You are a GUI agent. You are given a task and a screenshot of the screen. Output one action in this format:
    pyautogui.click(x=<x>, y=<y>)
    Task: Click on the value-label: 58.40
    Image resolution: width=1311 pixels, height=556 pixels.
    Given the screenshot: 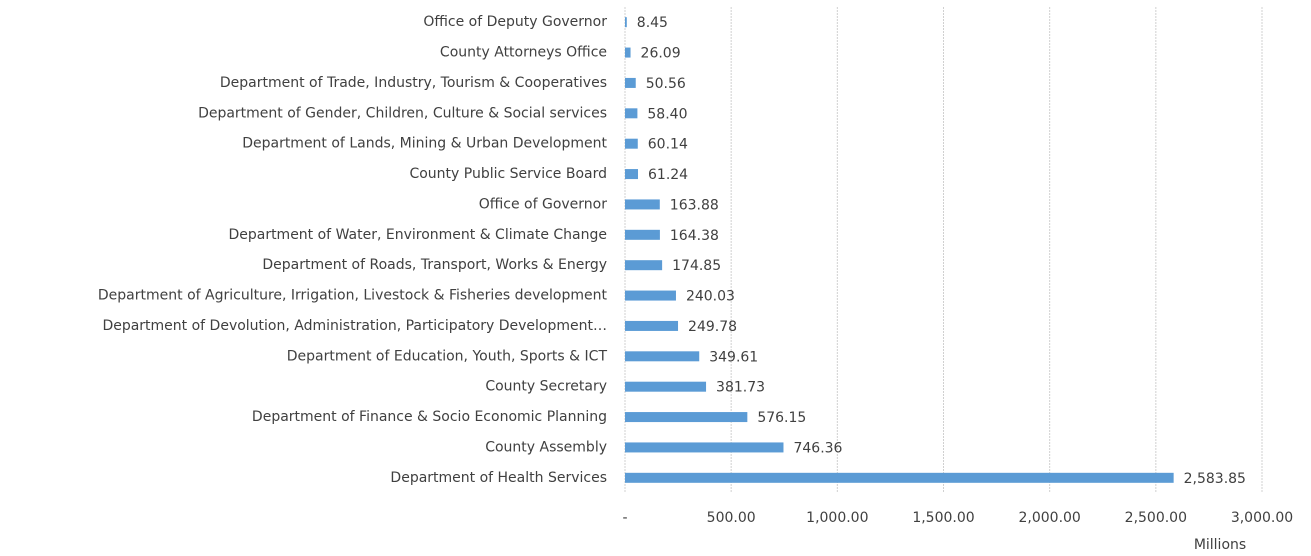 What is the action you would take?
    pyautogui.click(x=667, y=114)
    